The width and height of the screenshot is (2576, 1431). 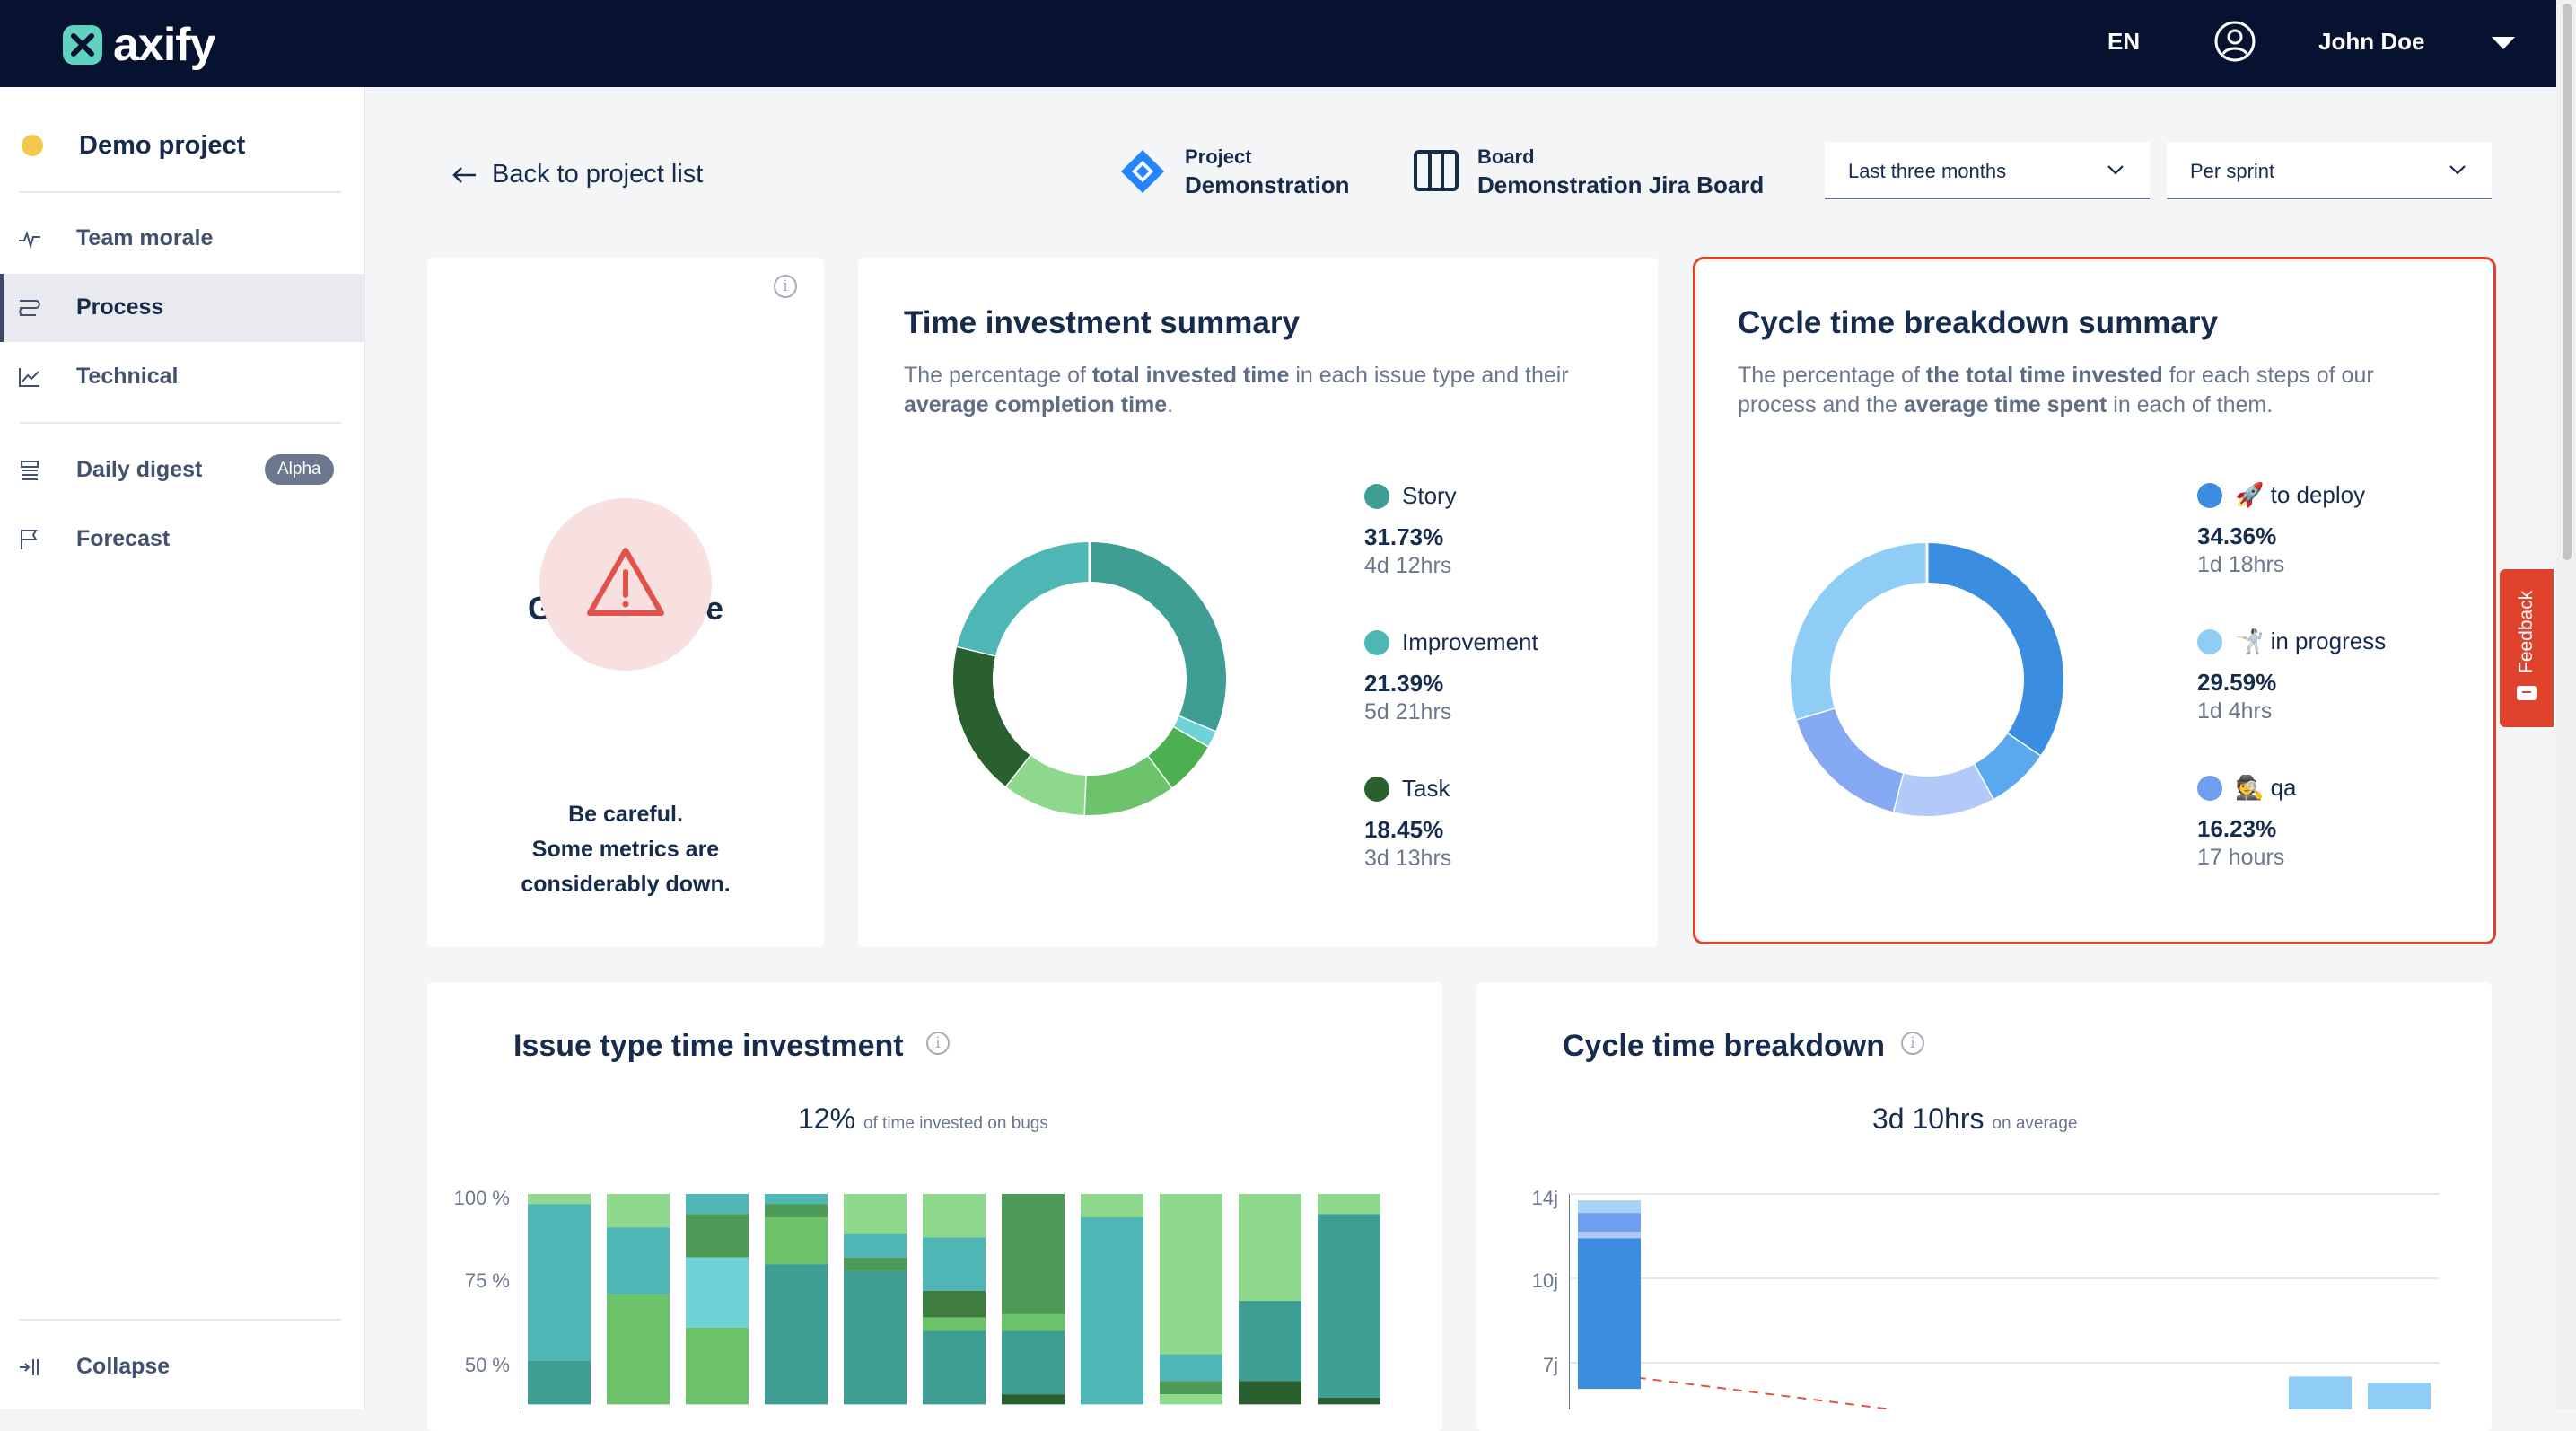 I want to click on user-menu-caret-icon, so click(x=2503, y=43).